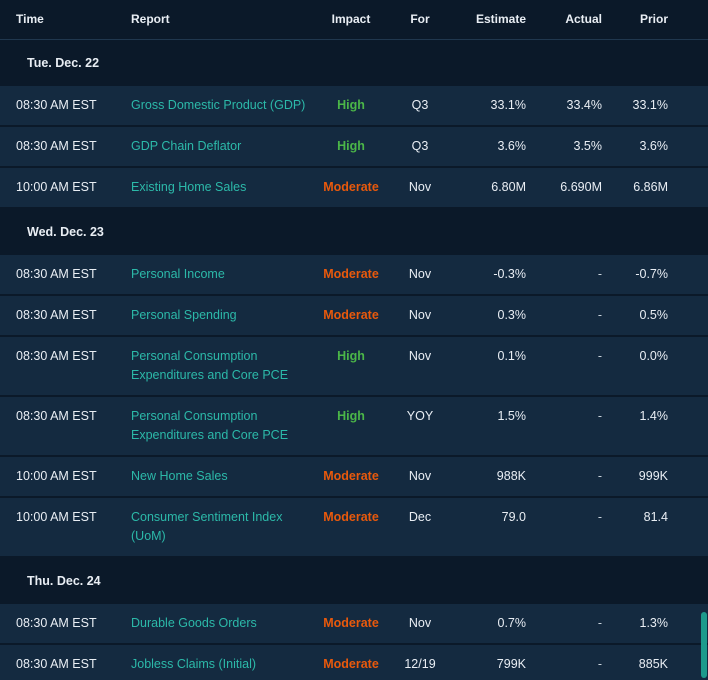  What do you see at coordinates (704, 645) in the screenshot?
I see `scrollbar-thumb` at bounding box center [704, 645].